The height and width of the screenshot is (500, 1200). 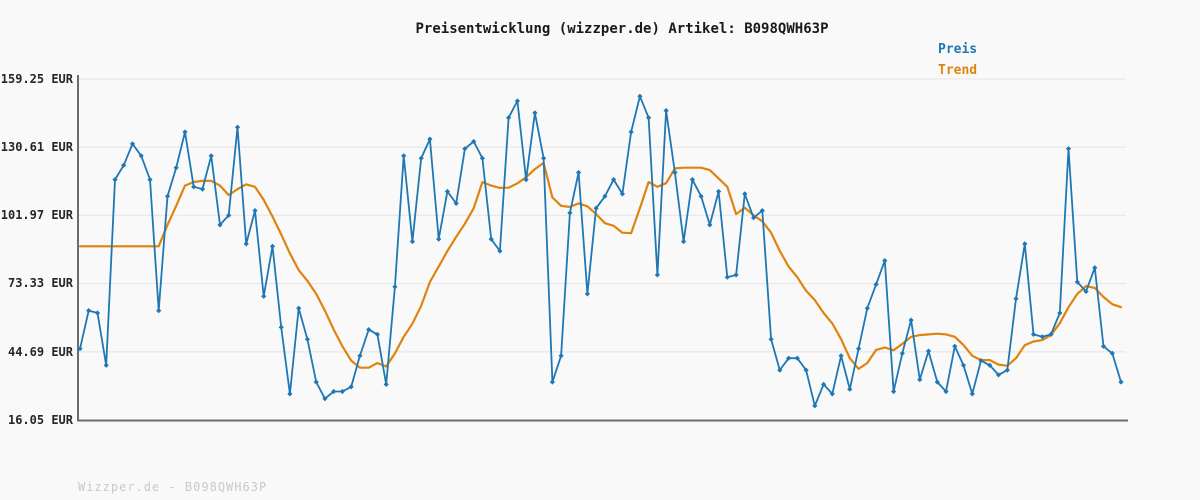 What do you see at coordinates (40, 420) in the screenshot?
I see `y-axis-tick-label: 16.05 EUR` at bounding box center [40, 420].